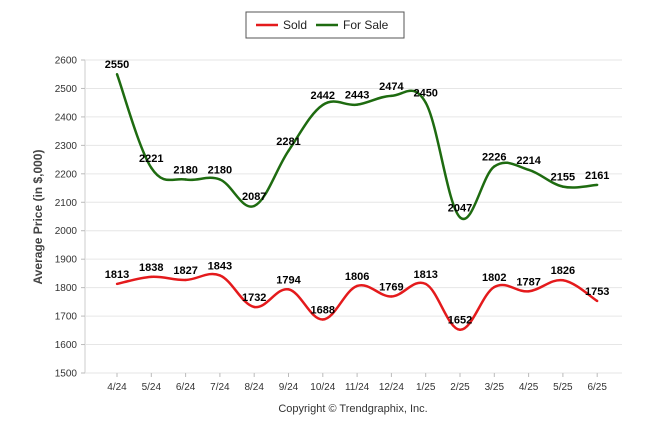 The width and height of the screenshot is (646, 434). I want to click on data-label-for-sale-6: 2442, so click(323, 96).